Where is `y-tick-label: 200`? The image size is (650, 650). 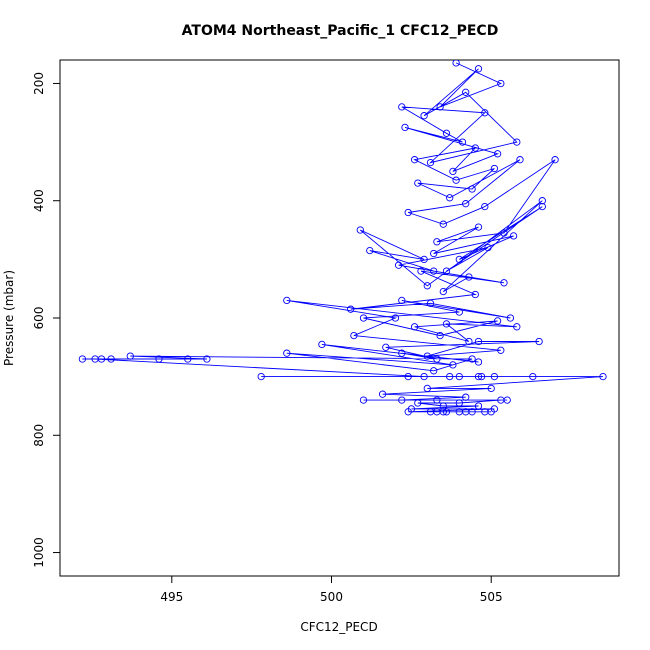
y-tick-label: 200 is located at coordinates (39, 83).